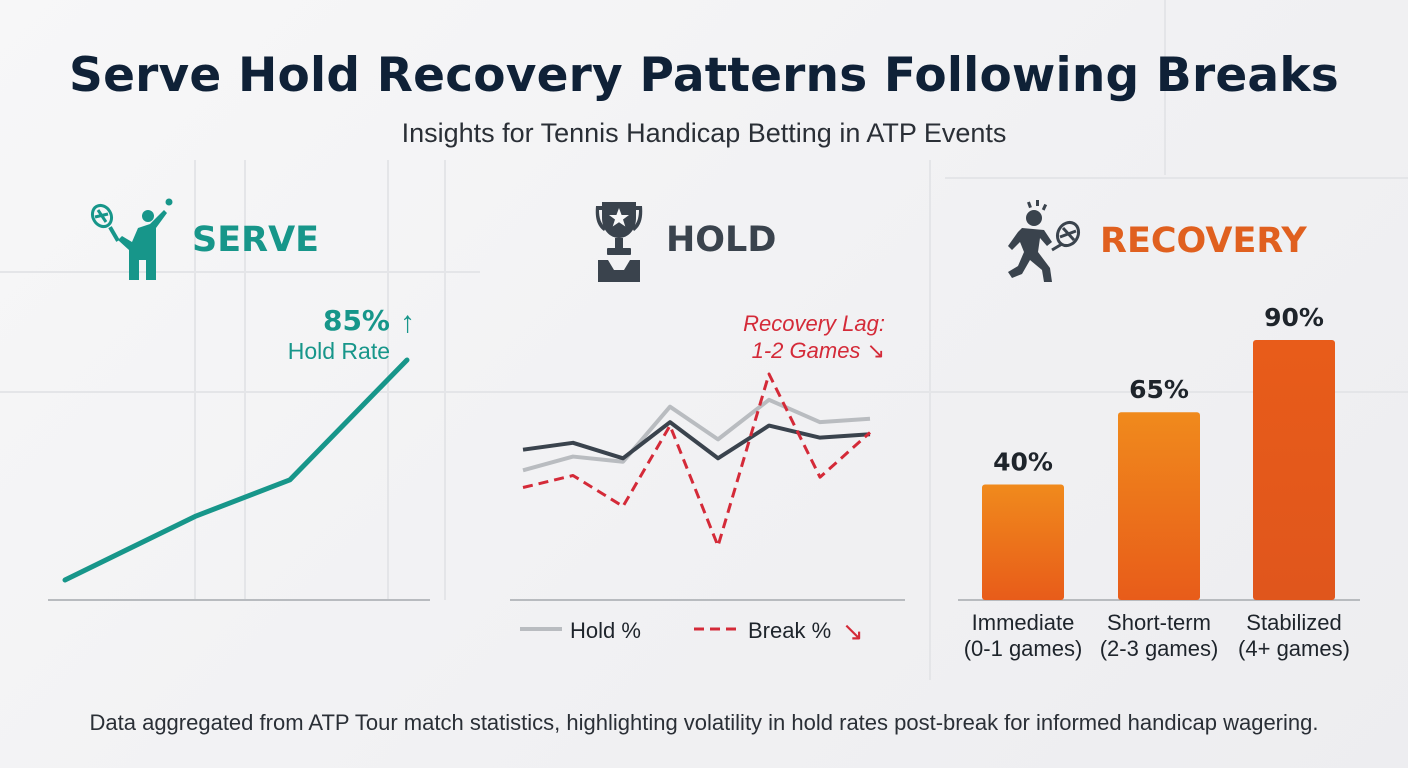  What do you see at coordinates (1159, 622) in the screenshot?
I see `recovery-category-label: Short-term` at bounding box center [1159, 622].